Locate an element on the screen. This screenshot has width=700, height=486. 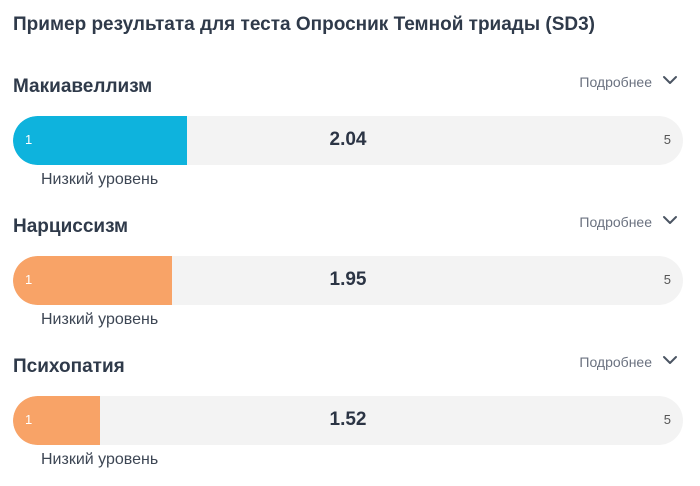
score-bar: 1 1.95 5 is located at coordinates (348, 280).